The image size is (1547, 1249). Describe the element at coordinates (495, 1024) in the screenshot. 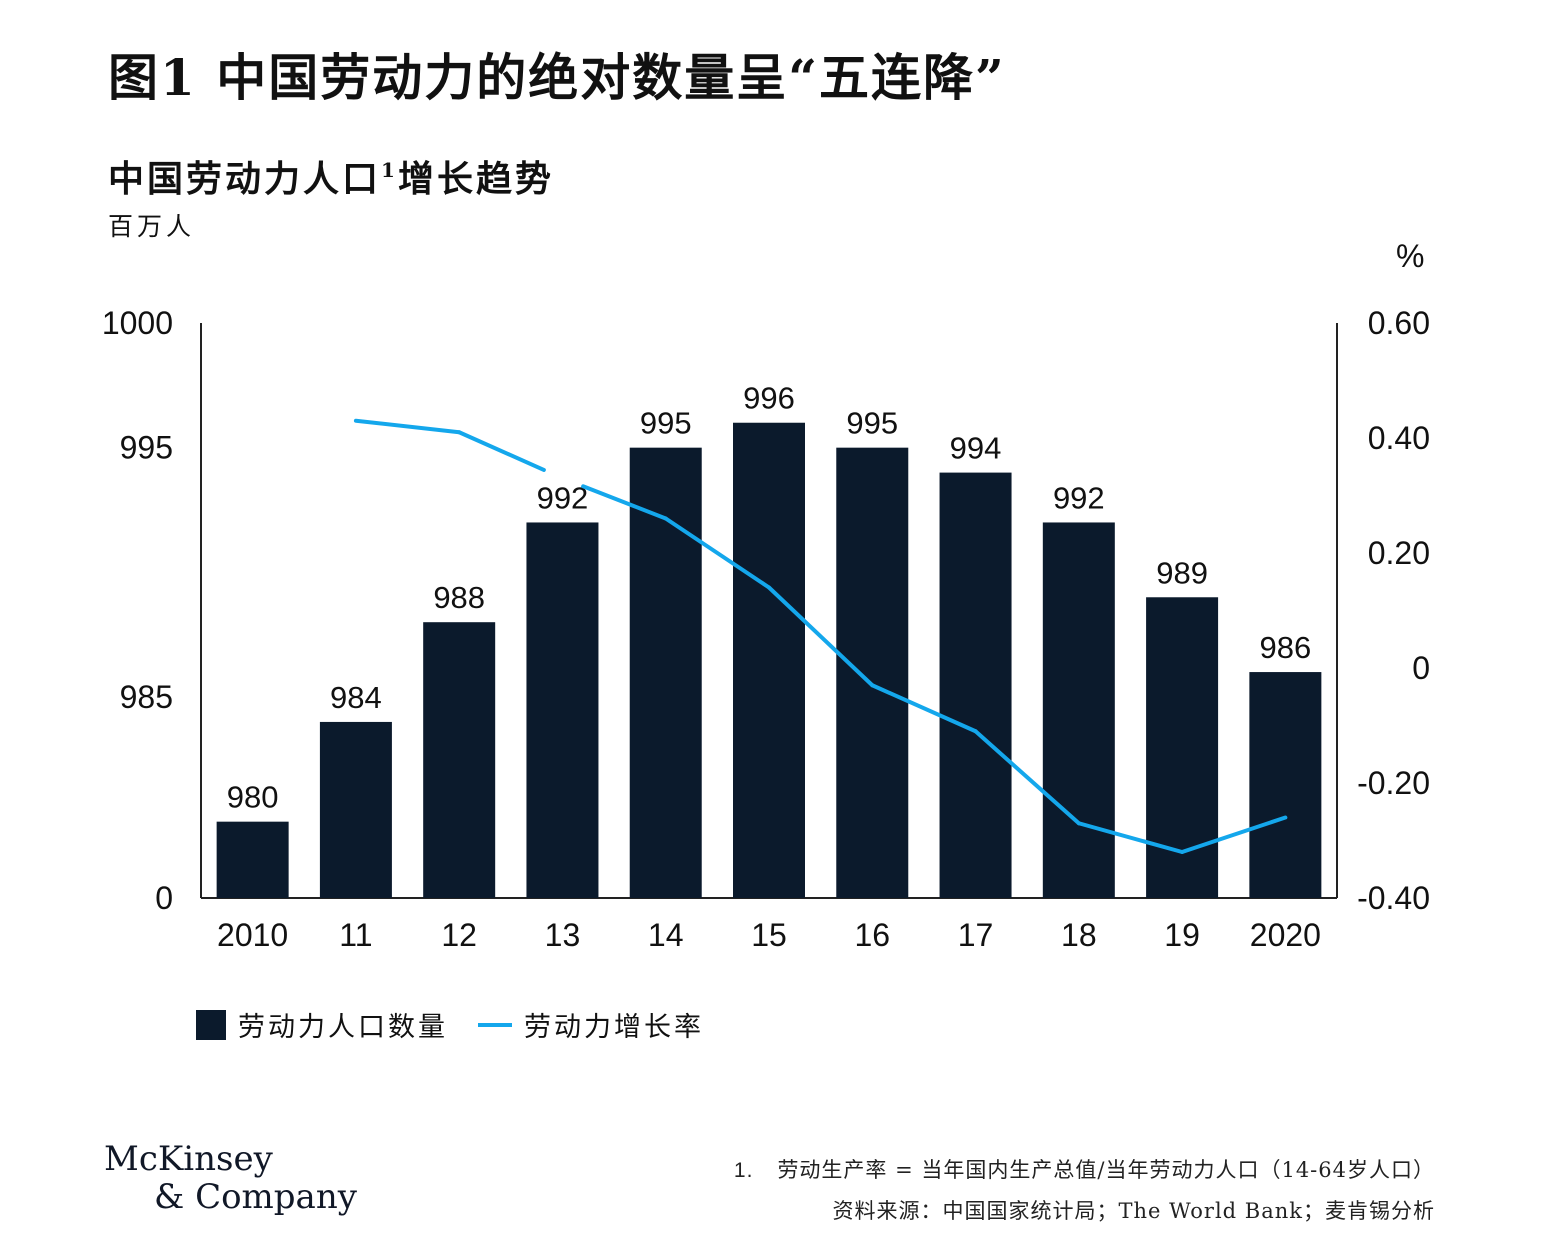

I see `legend-line-swatch` at that location.